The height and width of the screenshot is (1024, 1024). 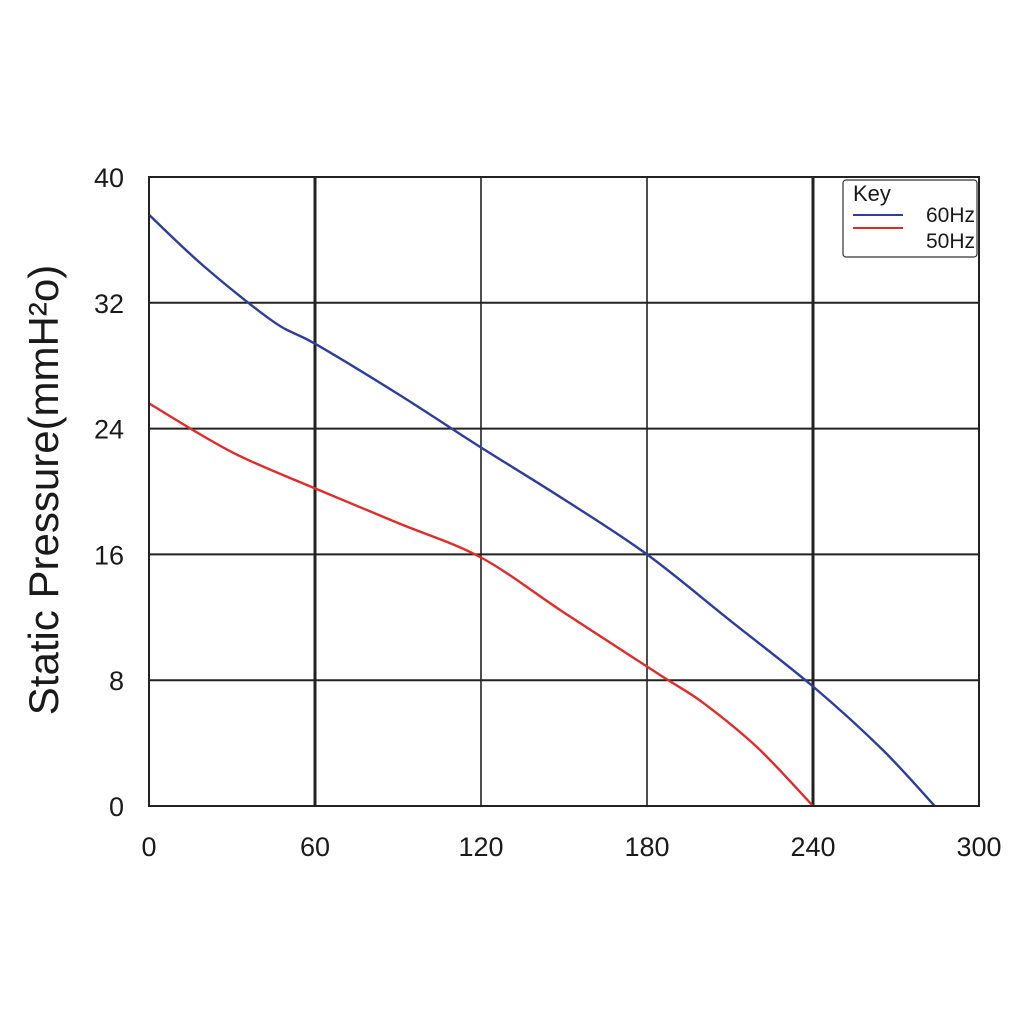 I want to click on legend-entries: 60Hz 50Hz, so click(x=914, y=228).